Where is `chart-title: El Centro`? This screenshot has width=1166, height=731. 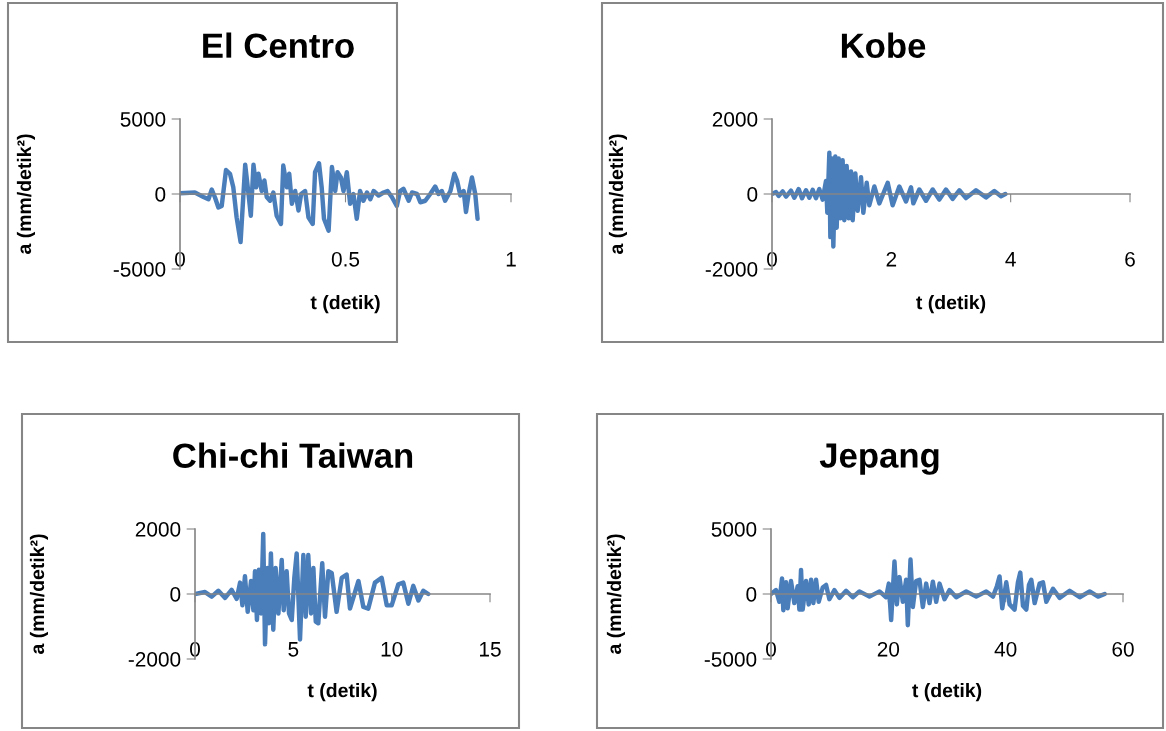
chart-title: El Centro is located at coordinates (278, 45).